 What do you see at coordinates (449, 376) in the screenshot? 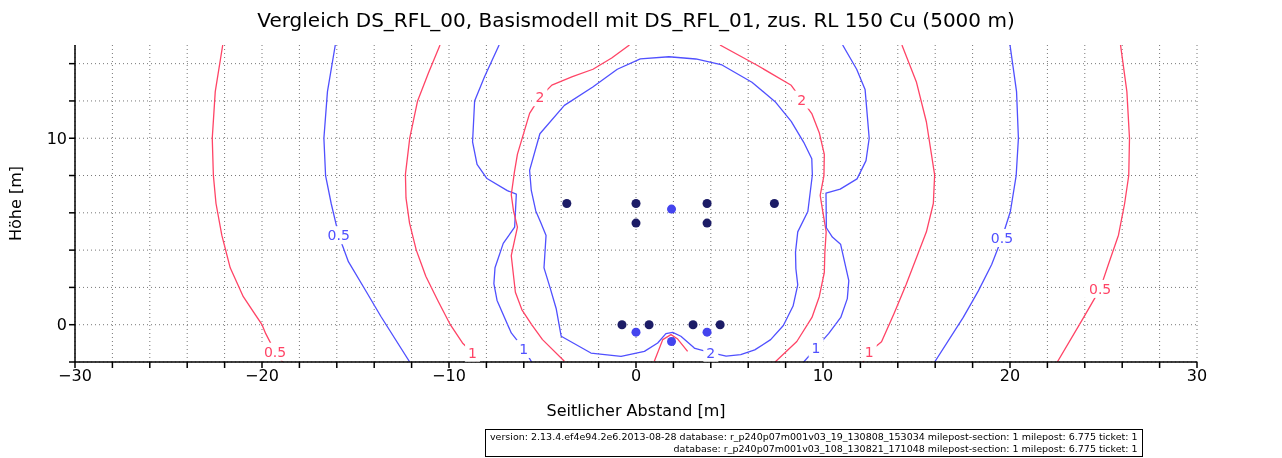
I see `x-tick-label: −10` at bounding box center [449, 376].